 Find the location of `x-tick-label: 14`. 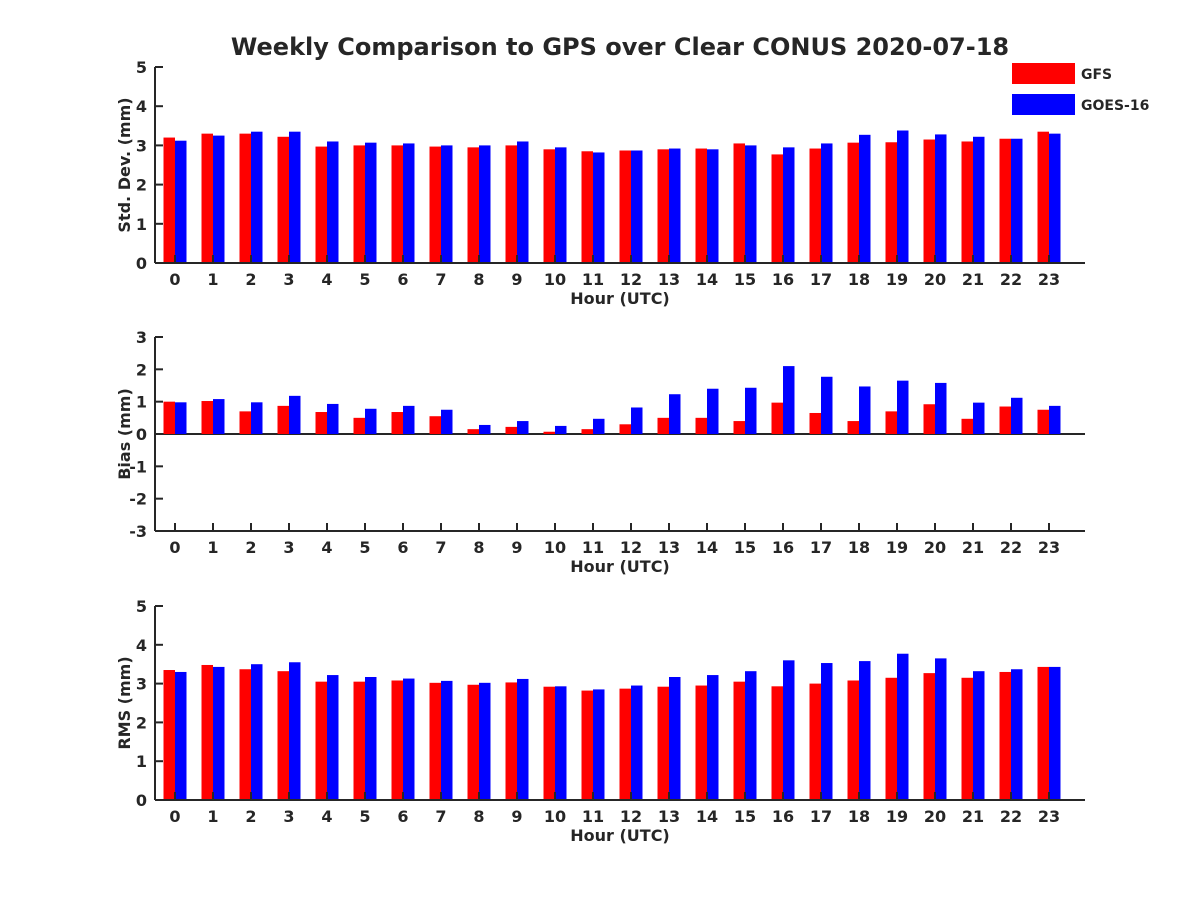

x-tick-label: 14 is located at coordinates (707, 547).